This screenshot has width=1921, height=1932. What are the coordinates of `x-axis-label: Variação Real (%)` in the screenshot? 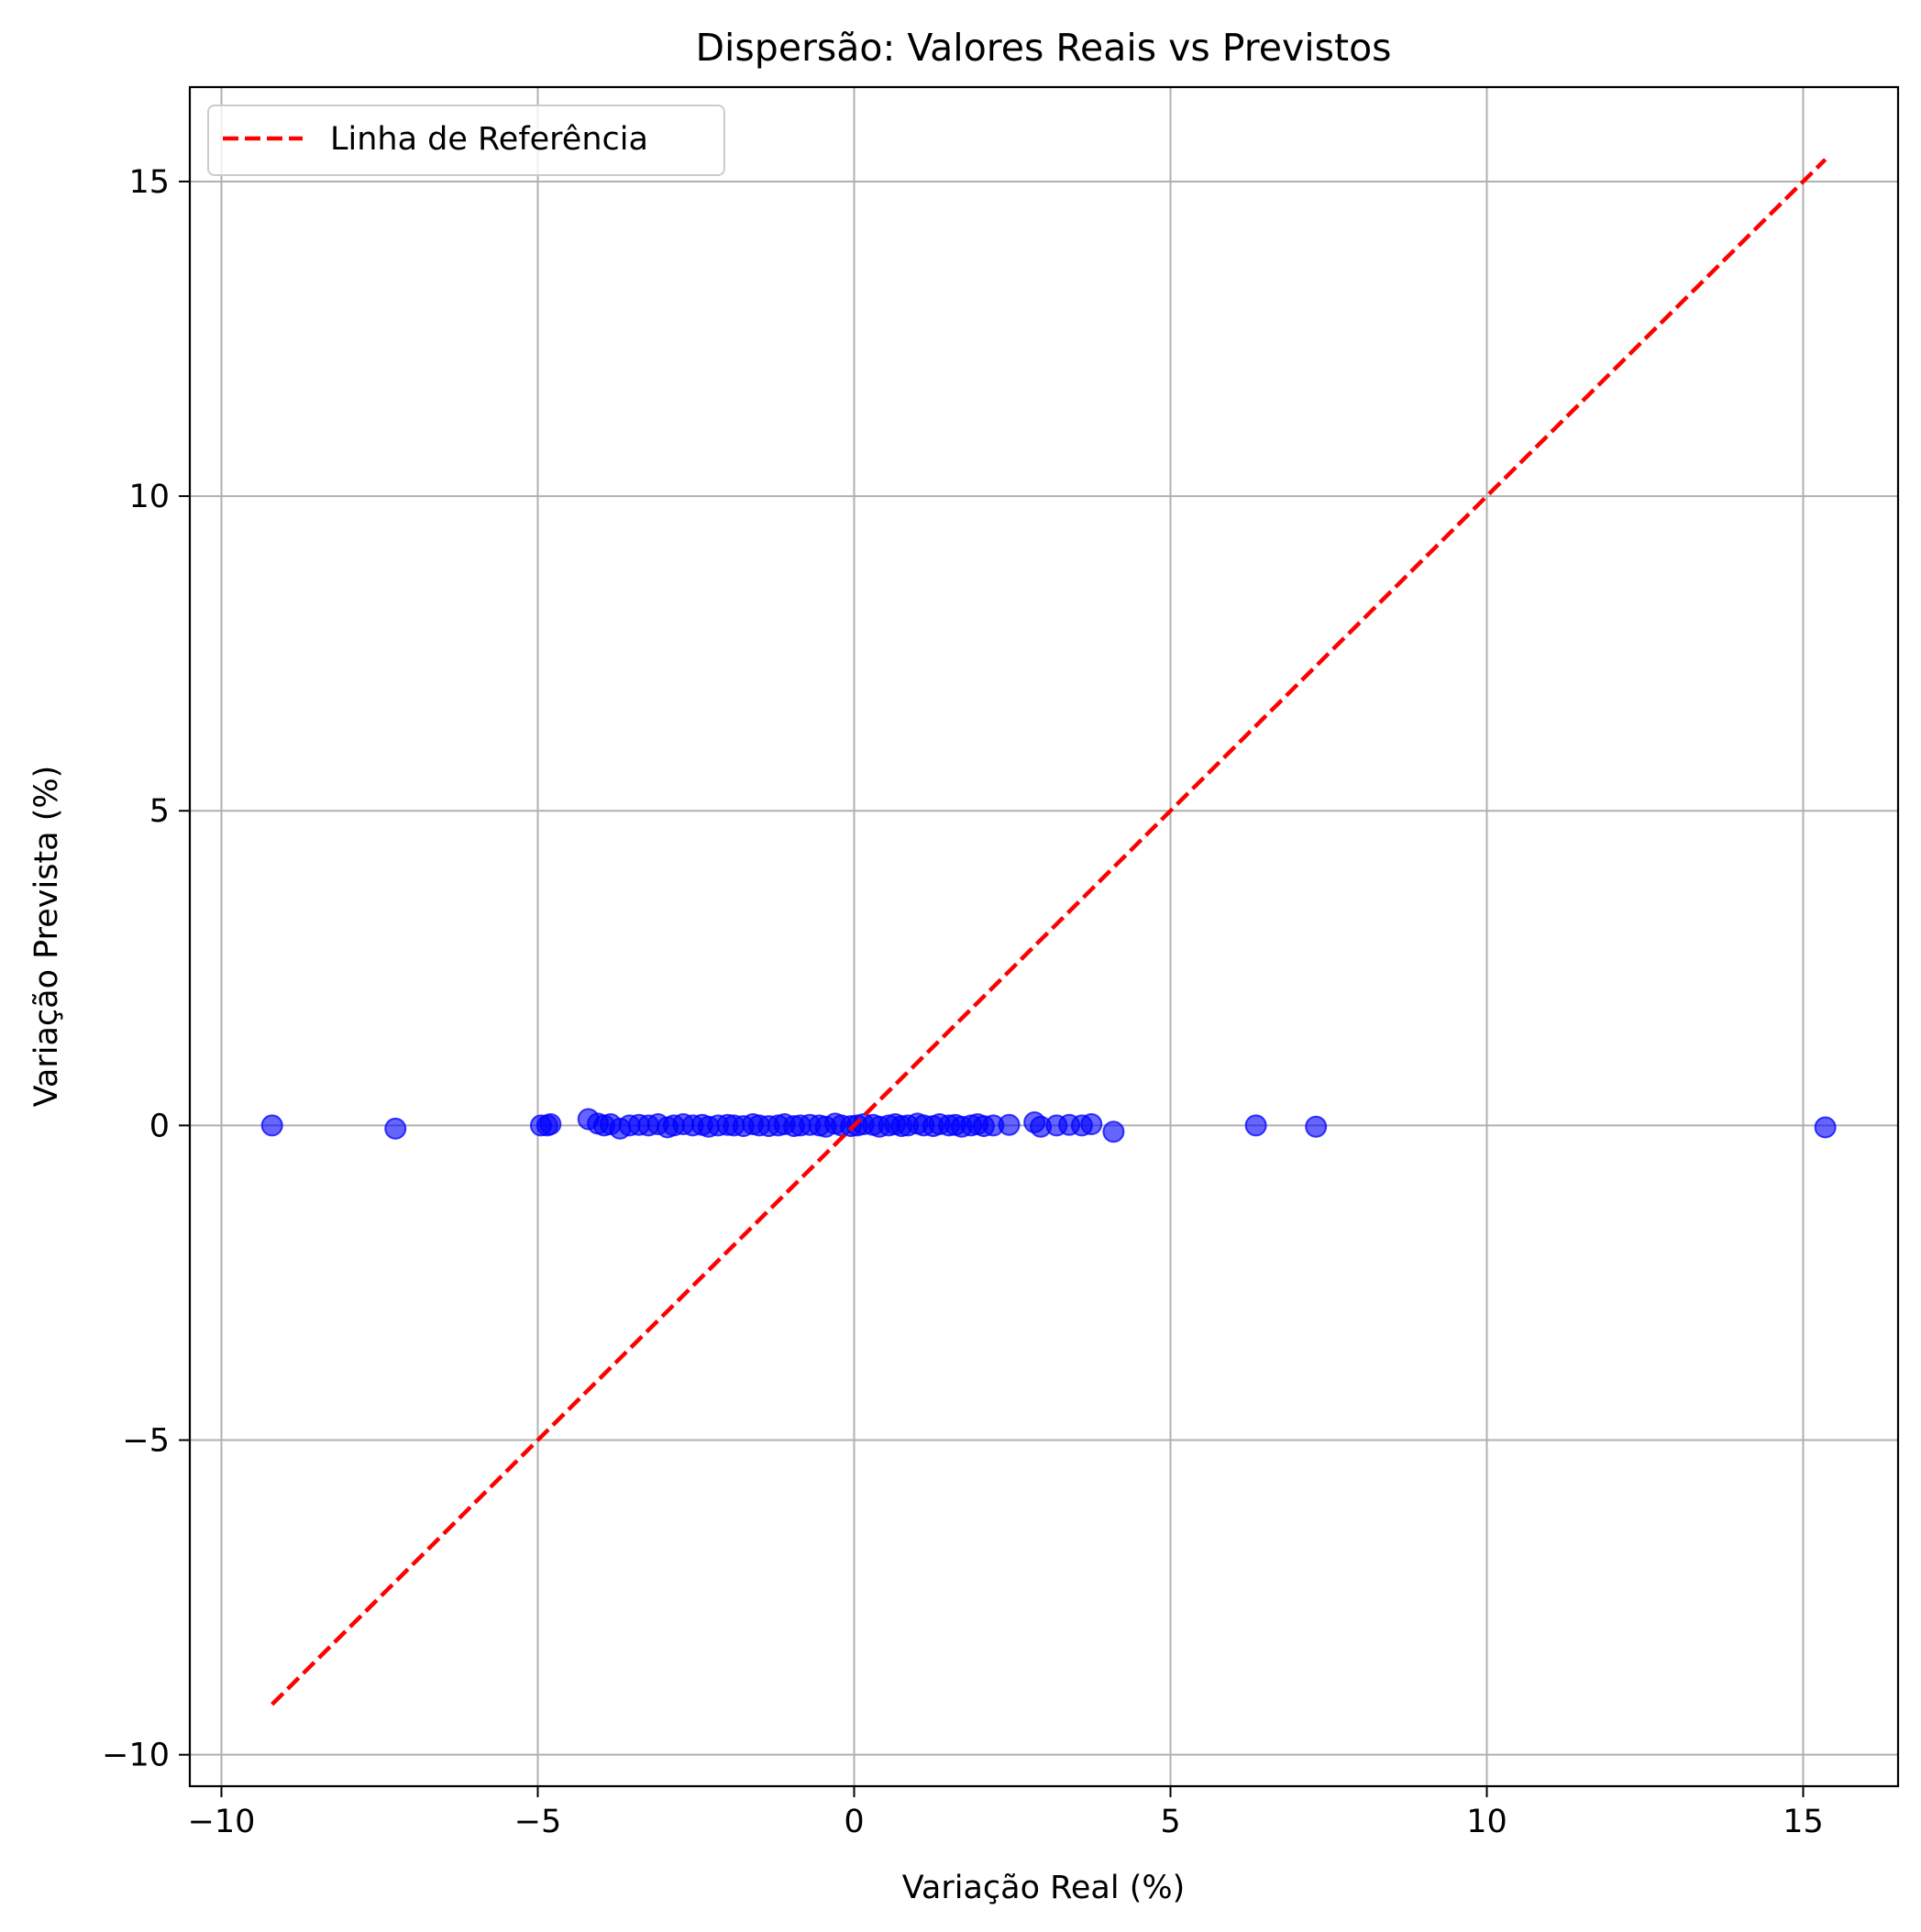 It's located at (1044, 1888).